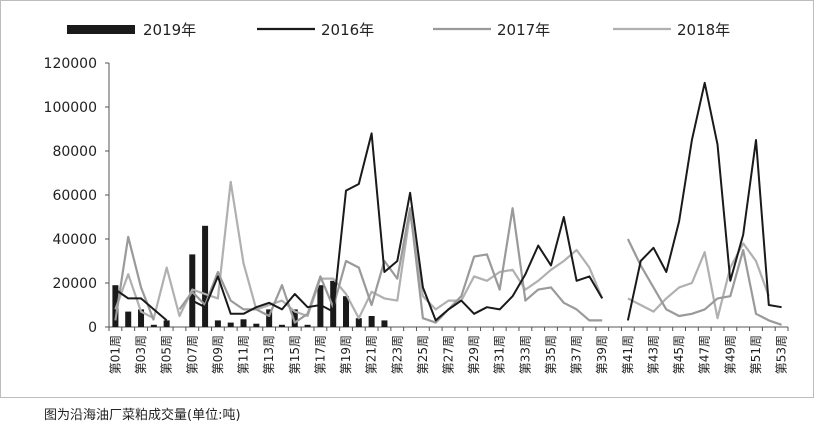 The height and width of the screenshot is (432, 819). What do you see at coordinates (92, 328) in the screenshot?
I see `y-tick-label: 0` at bounding box center [92, 328].